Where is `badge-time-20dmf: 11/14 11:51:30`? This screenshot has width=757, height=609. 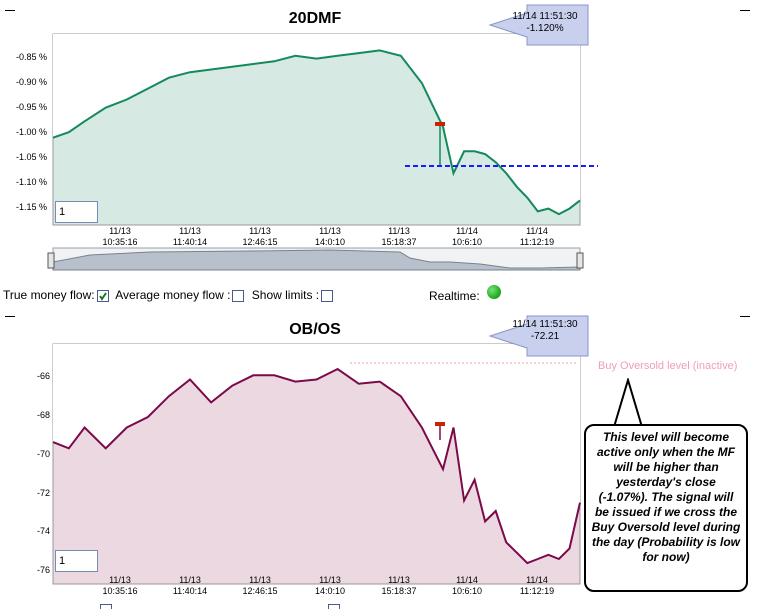
badge-time-20dmf: 11/14 11:51:30 is located at coordinates (545, 16).